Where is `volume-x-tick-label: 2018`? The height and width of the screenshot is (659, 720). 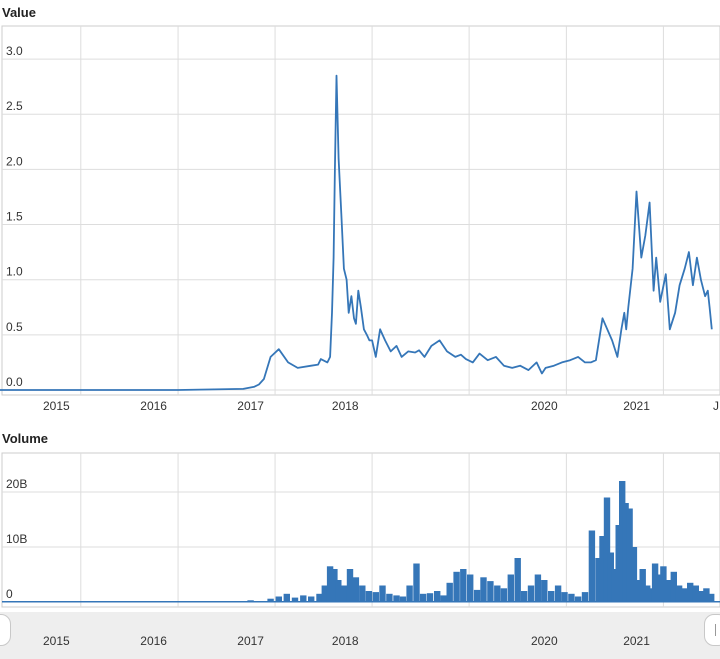
volume-x-tick-label: 2018 is located at coordinates (345, 641).